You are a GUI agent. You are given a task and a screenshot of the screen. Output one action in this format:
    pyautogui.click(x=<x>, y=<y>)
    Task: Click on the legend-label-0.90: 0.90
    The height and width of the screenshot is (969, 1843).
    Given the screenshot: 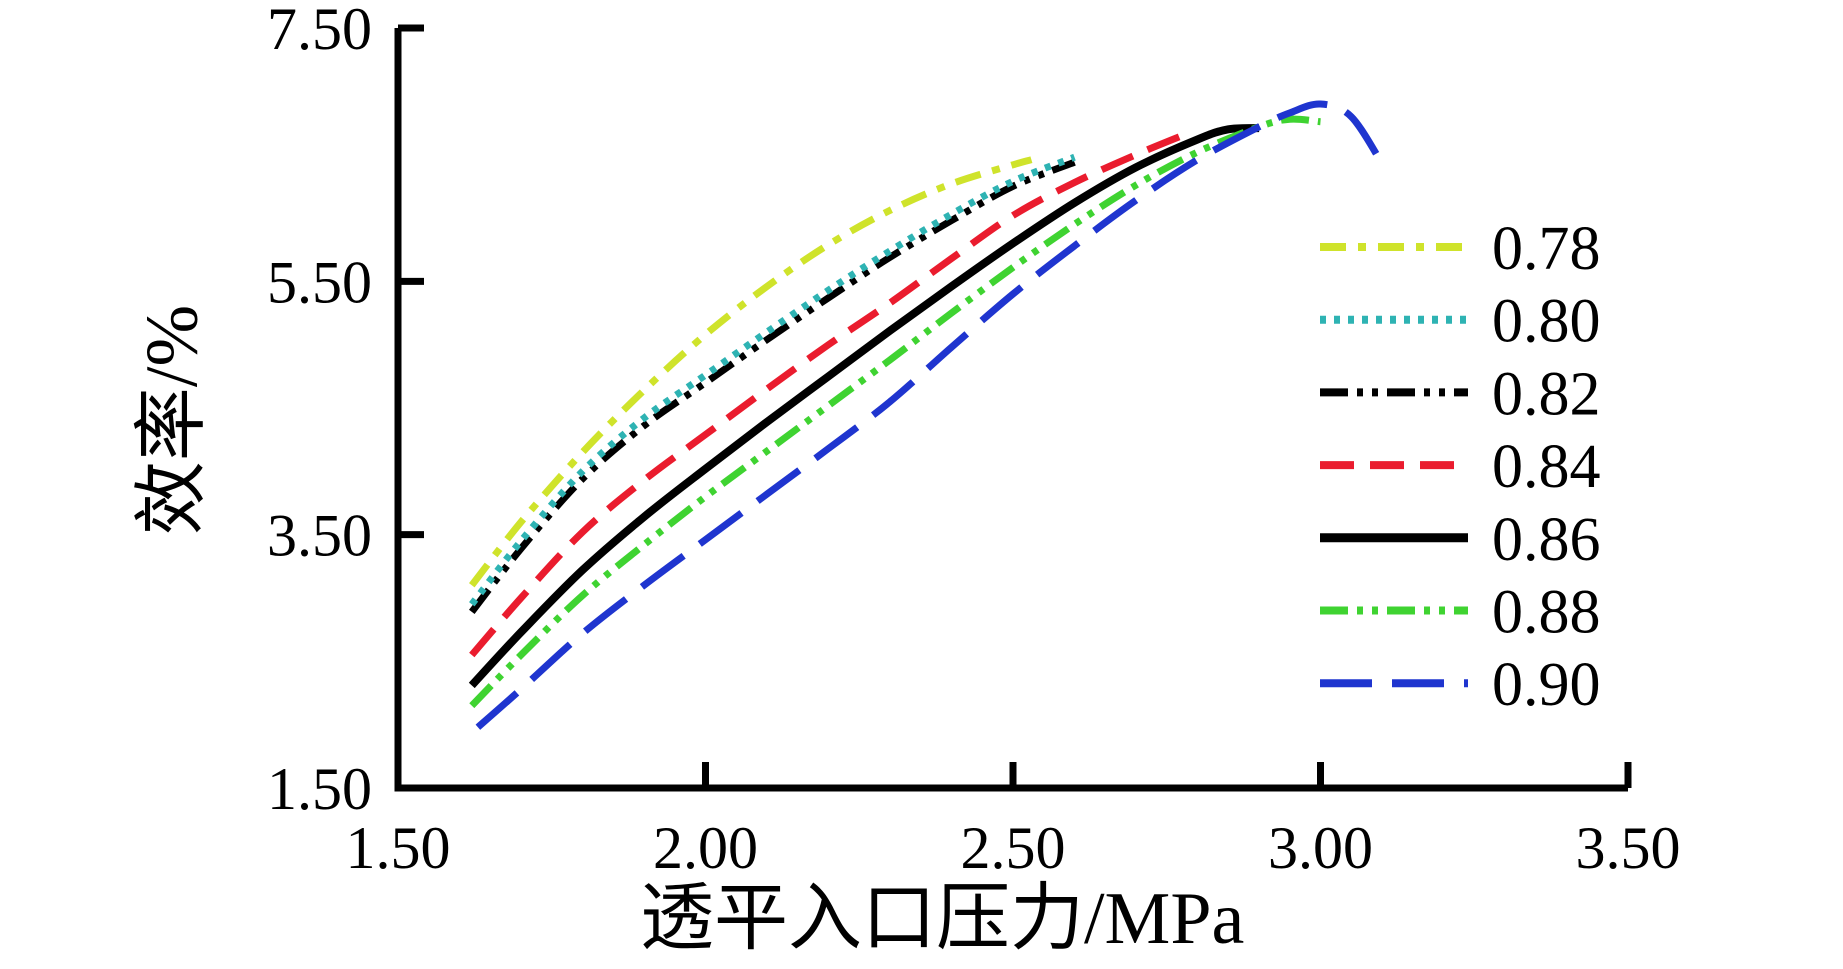 What is the action you would take?
    pyautogui.click(x=1546, y=685)
    